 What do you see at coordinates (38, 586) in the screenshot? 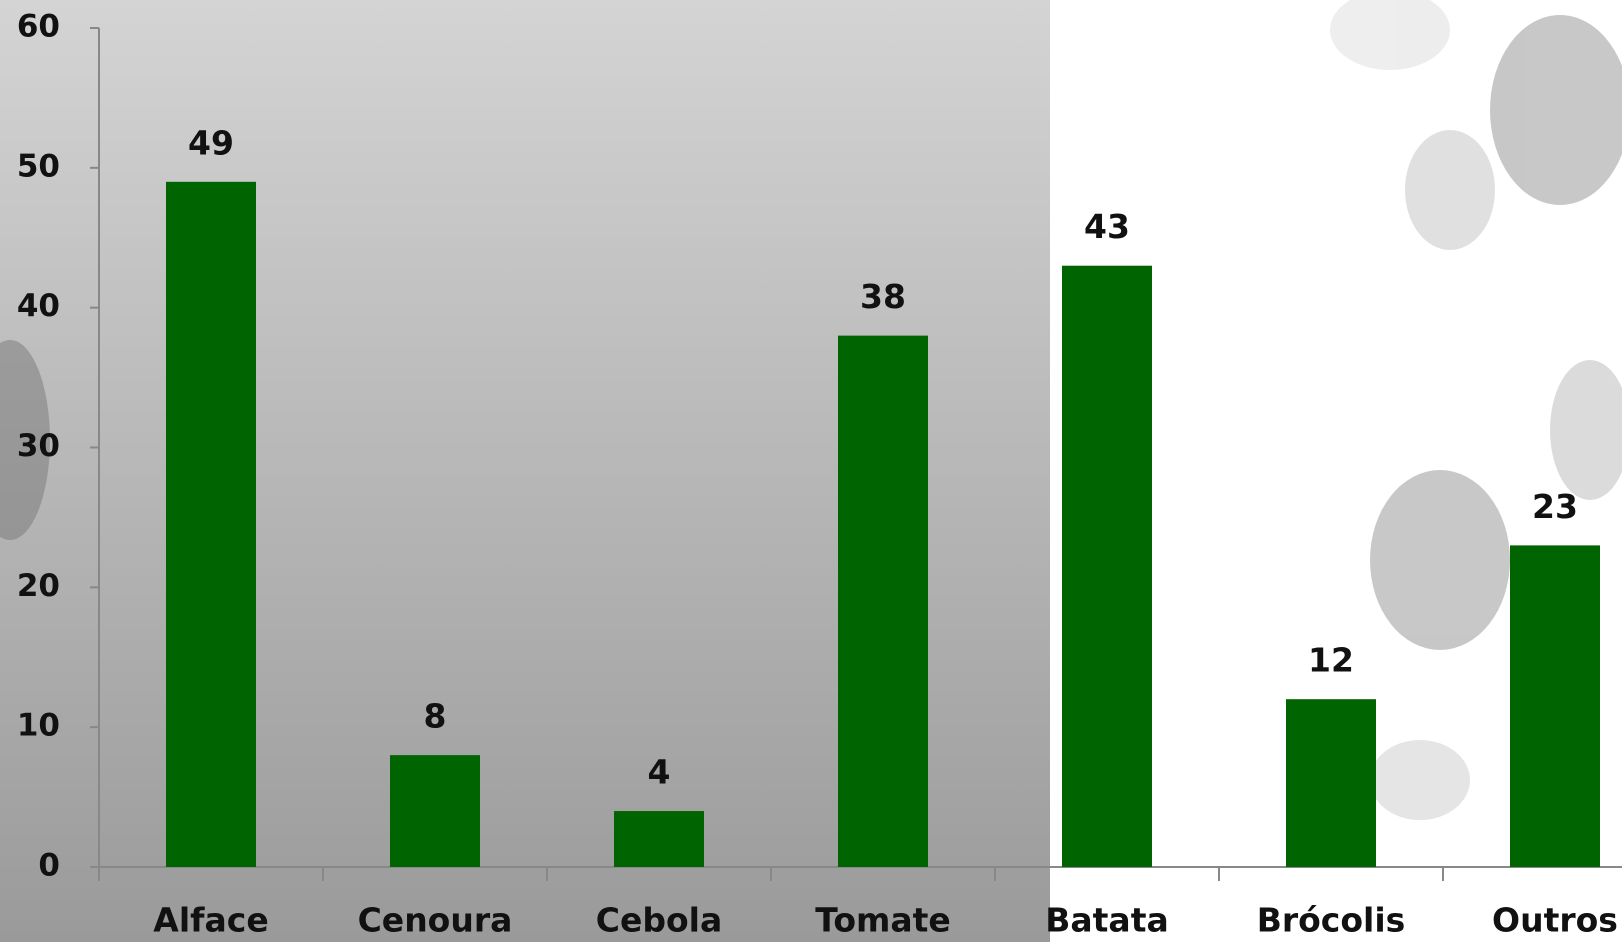
I see `y-tick-label: 20` at bounding box center [38, 586].